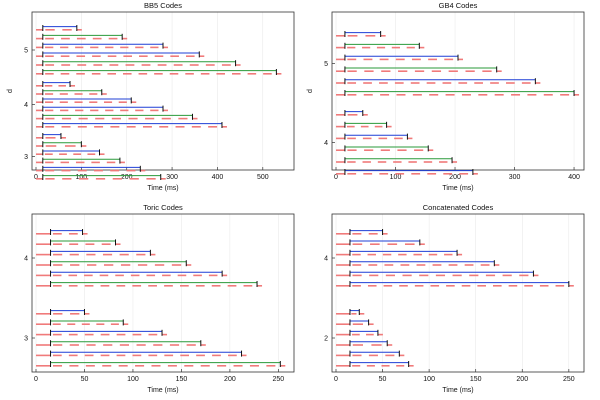 The height and width of the screenshot is (400, 600). I want to click on x-tick-label: 400, so click(218, 177).